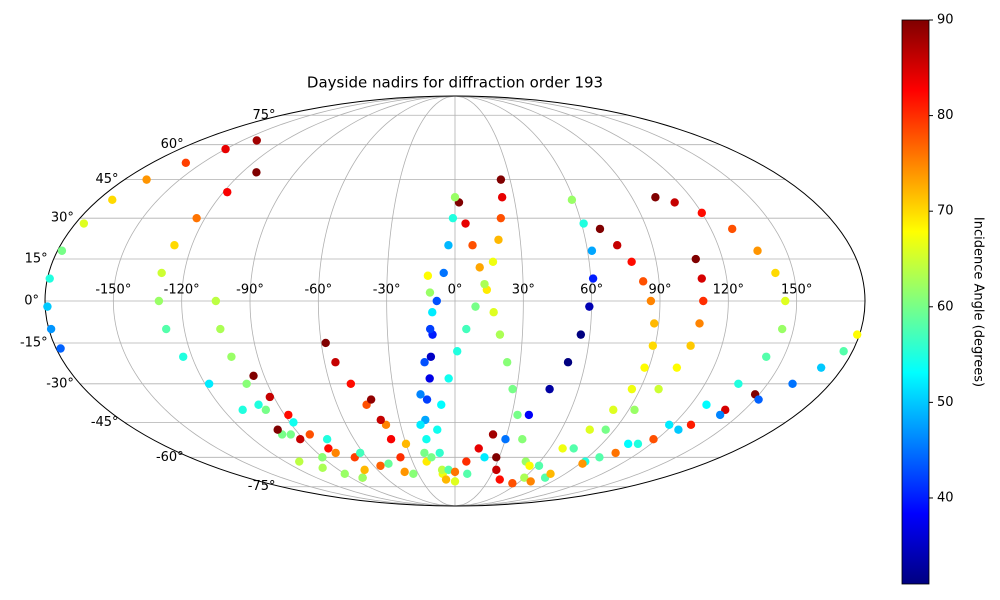 The height and width of the screenshot is (600, 1000). Describe the element at coordinates (263, 115) in the screenshot. I see `y-tick-label: 75°` at that location.